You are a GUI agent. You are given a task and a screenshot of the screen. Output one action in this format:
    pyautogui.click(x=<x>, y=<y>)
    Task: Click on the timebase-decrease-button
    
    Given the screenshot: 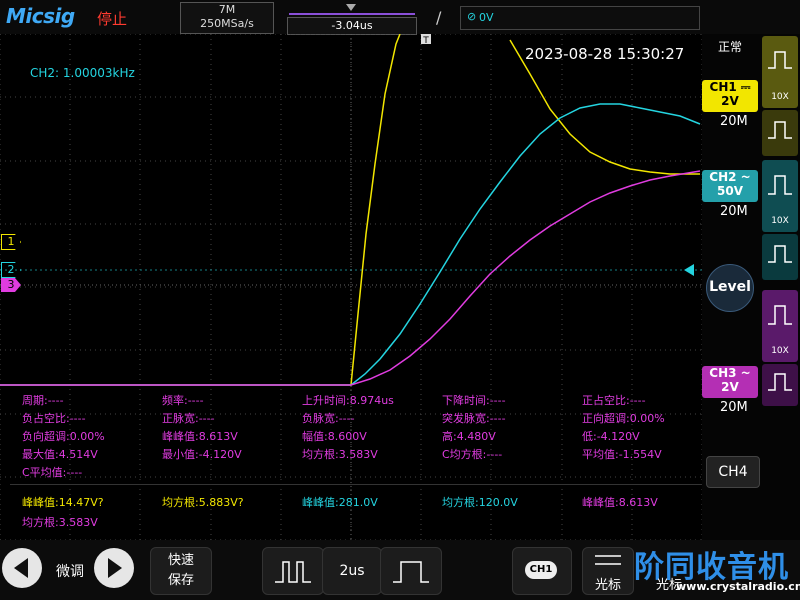 What is the action you would take?
    pyautogui.click(x=293, y=571)
    